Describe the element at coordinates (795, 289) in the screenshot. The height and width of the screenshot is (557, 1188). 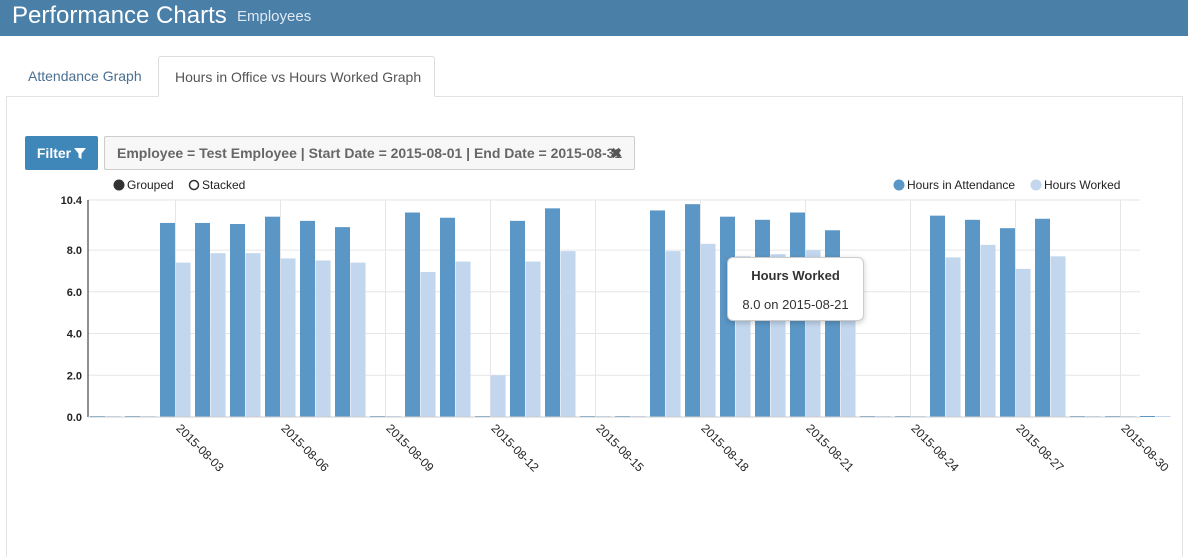
I see `tooltip: Hours Worked 8.0 on 2015-08-21` at that location.